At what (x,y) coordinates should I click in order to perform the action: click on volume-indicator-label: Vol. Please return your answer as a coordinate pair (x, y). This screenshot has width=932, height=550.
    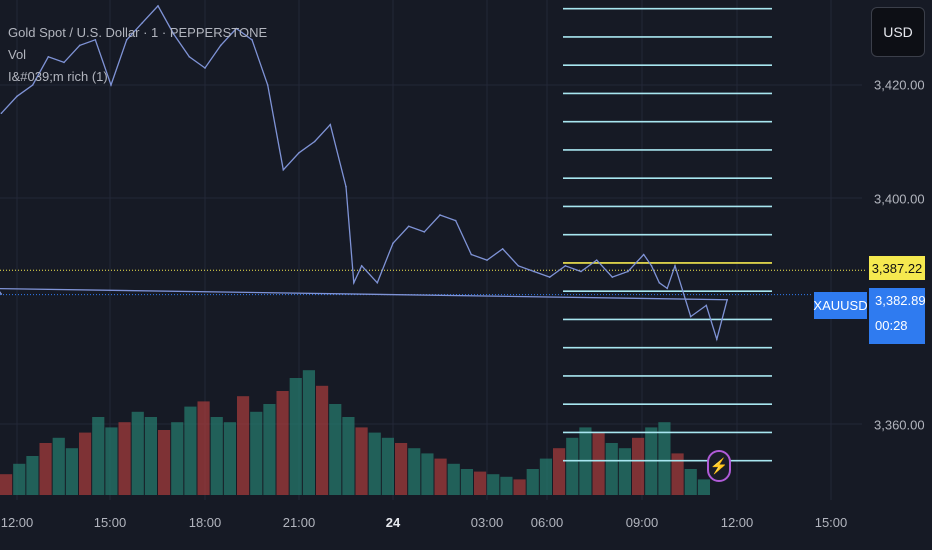
    Looking at the image, I should click on (17, 54).